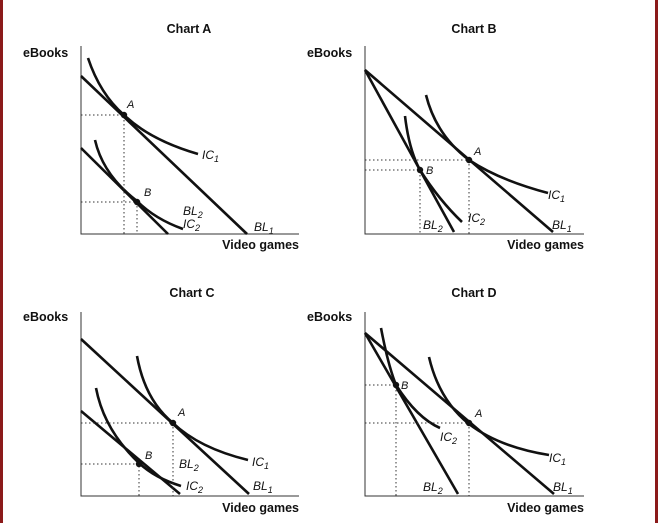 Image resolution: width=658 pixels, height=523 pixels. I want to click on chart-c-title: Chart C, so click(191, 293).